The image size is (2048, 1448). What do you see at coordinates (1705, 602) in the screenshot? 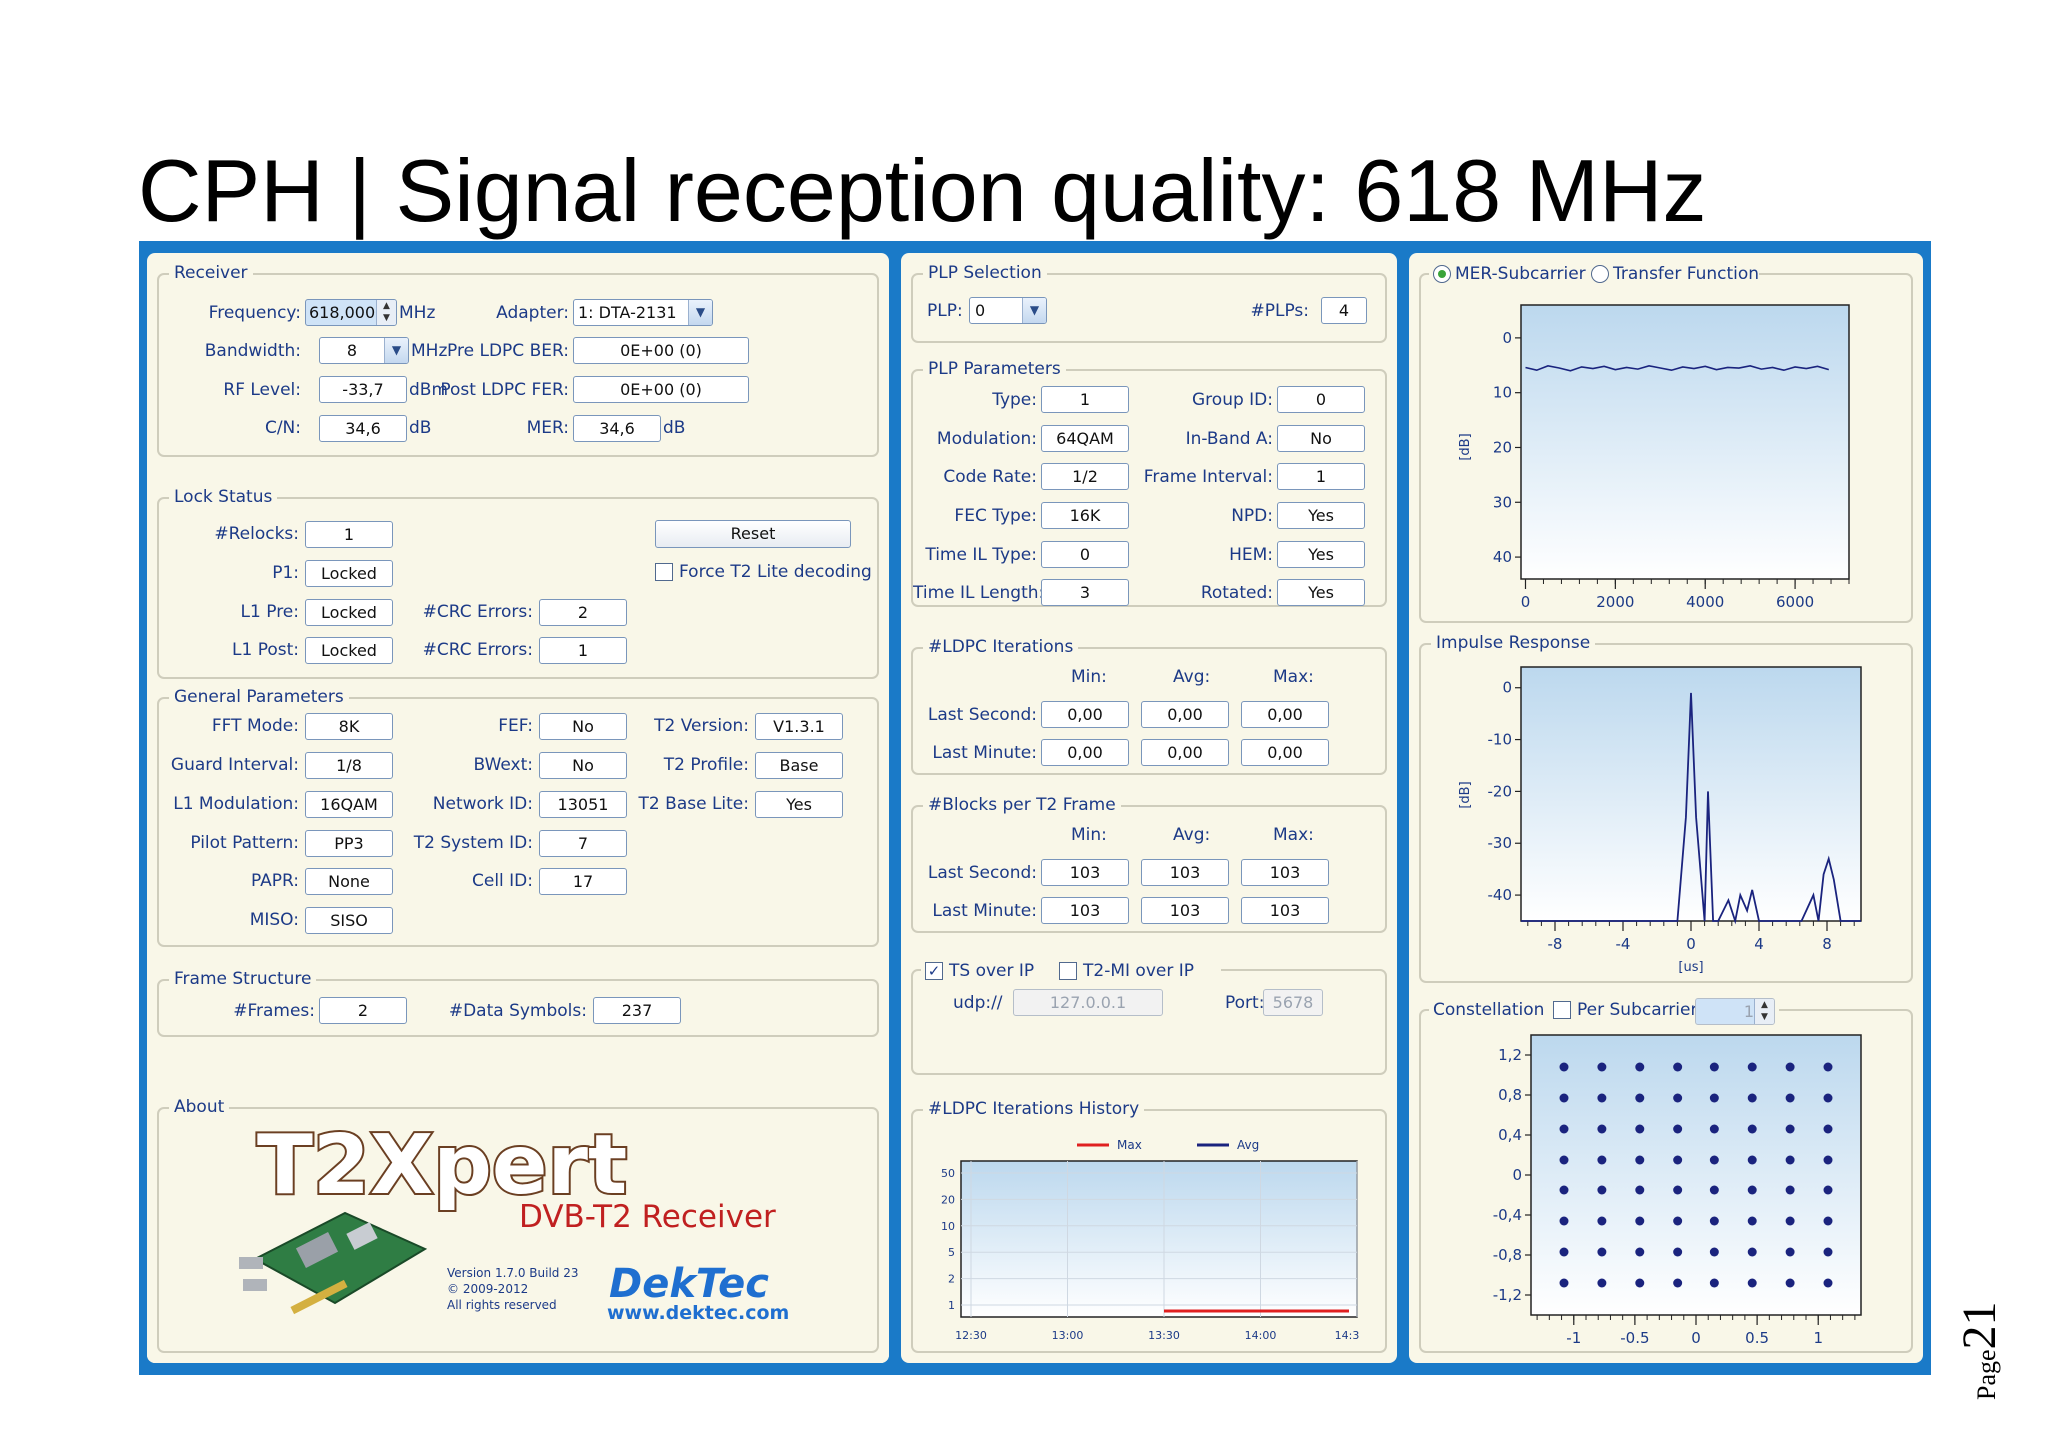
I see `x-tick-label: 4000` at bounding box center [1705, 602].